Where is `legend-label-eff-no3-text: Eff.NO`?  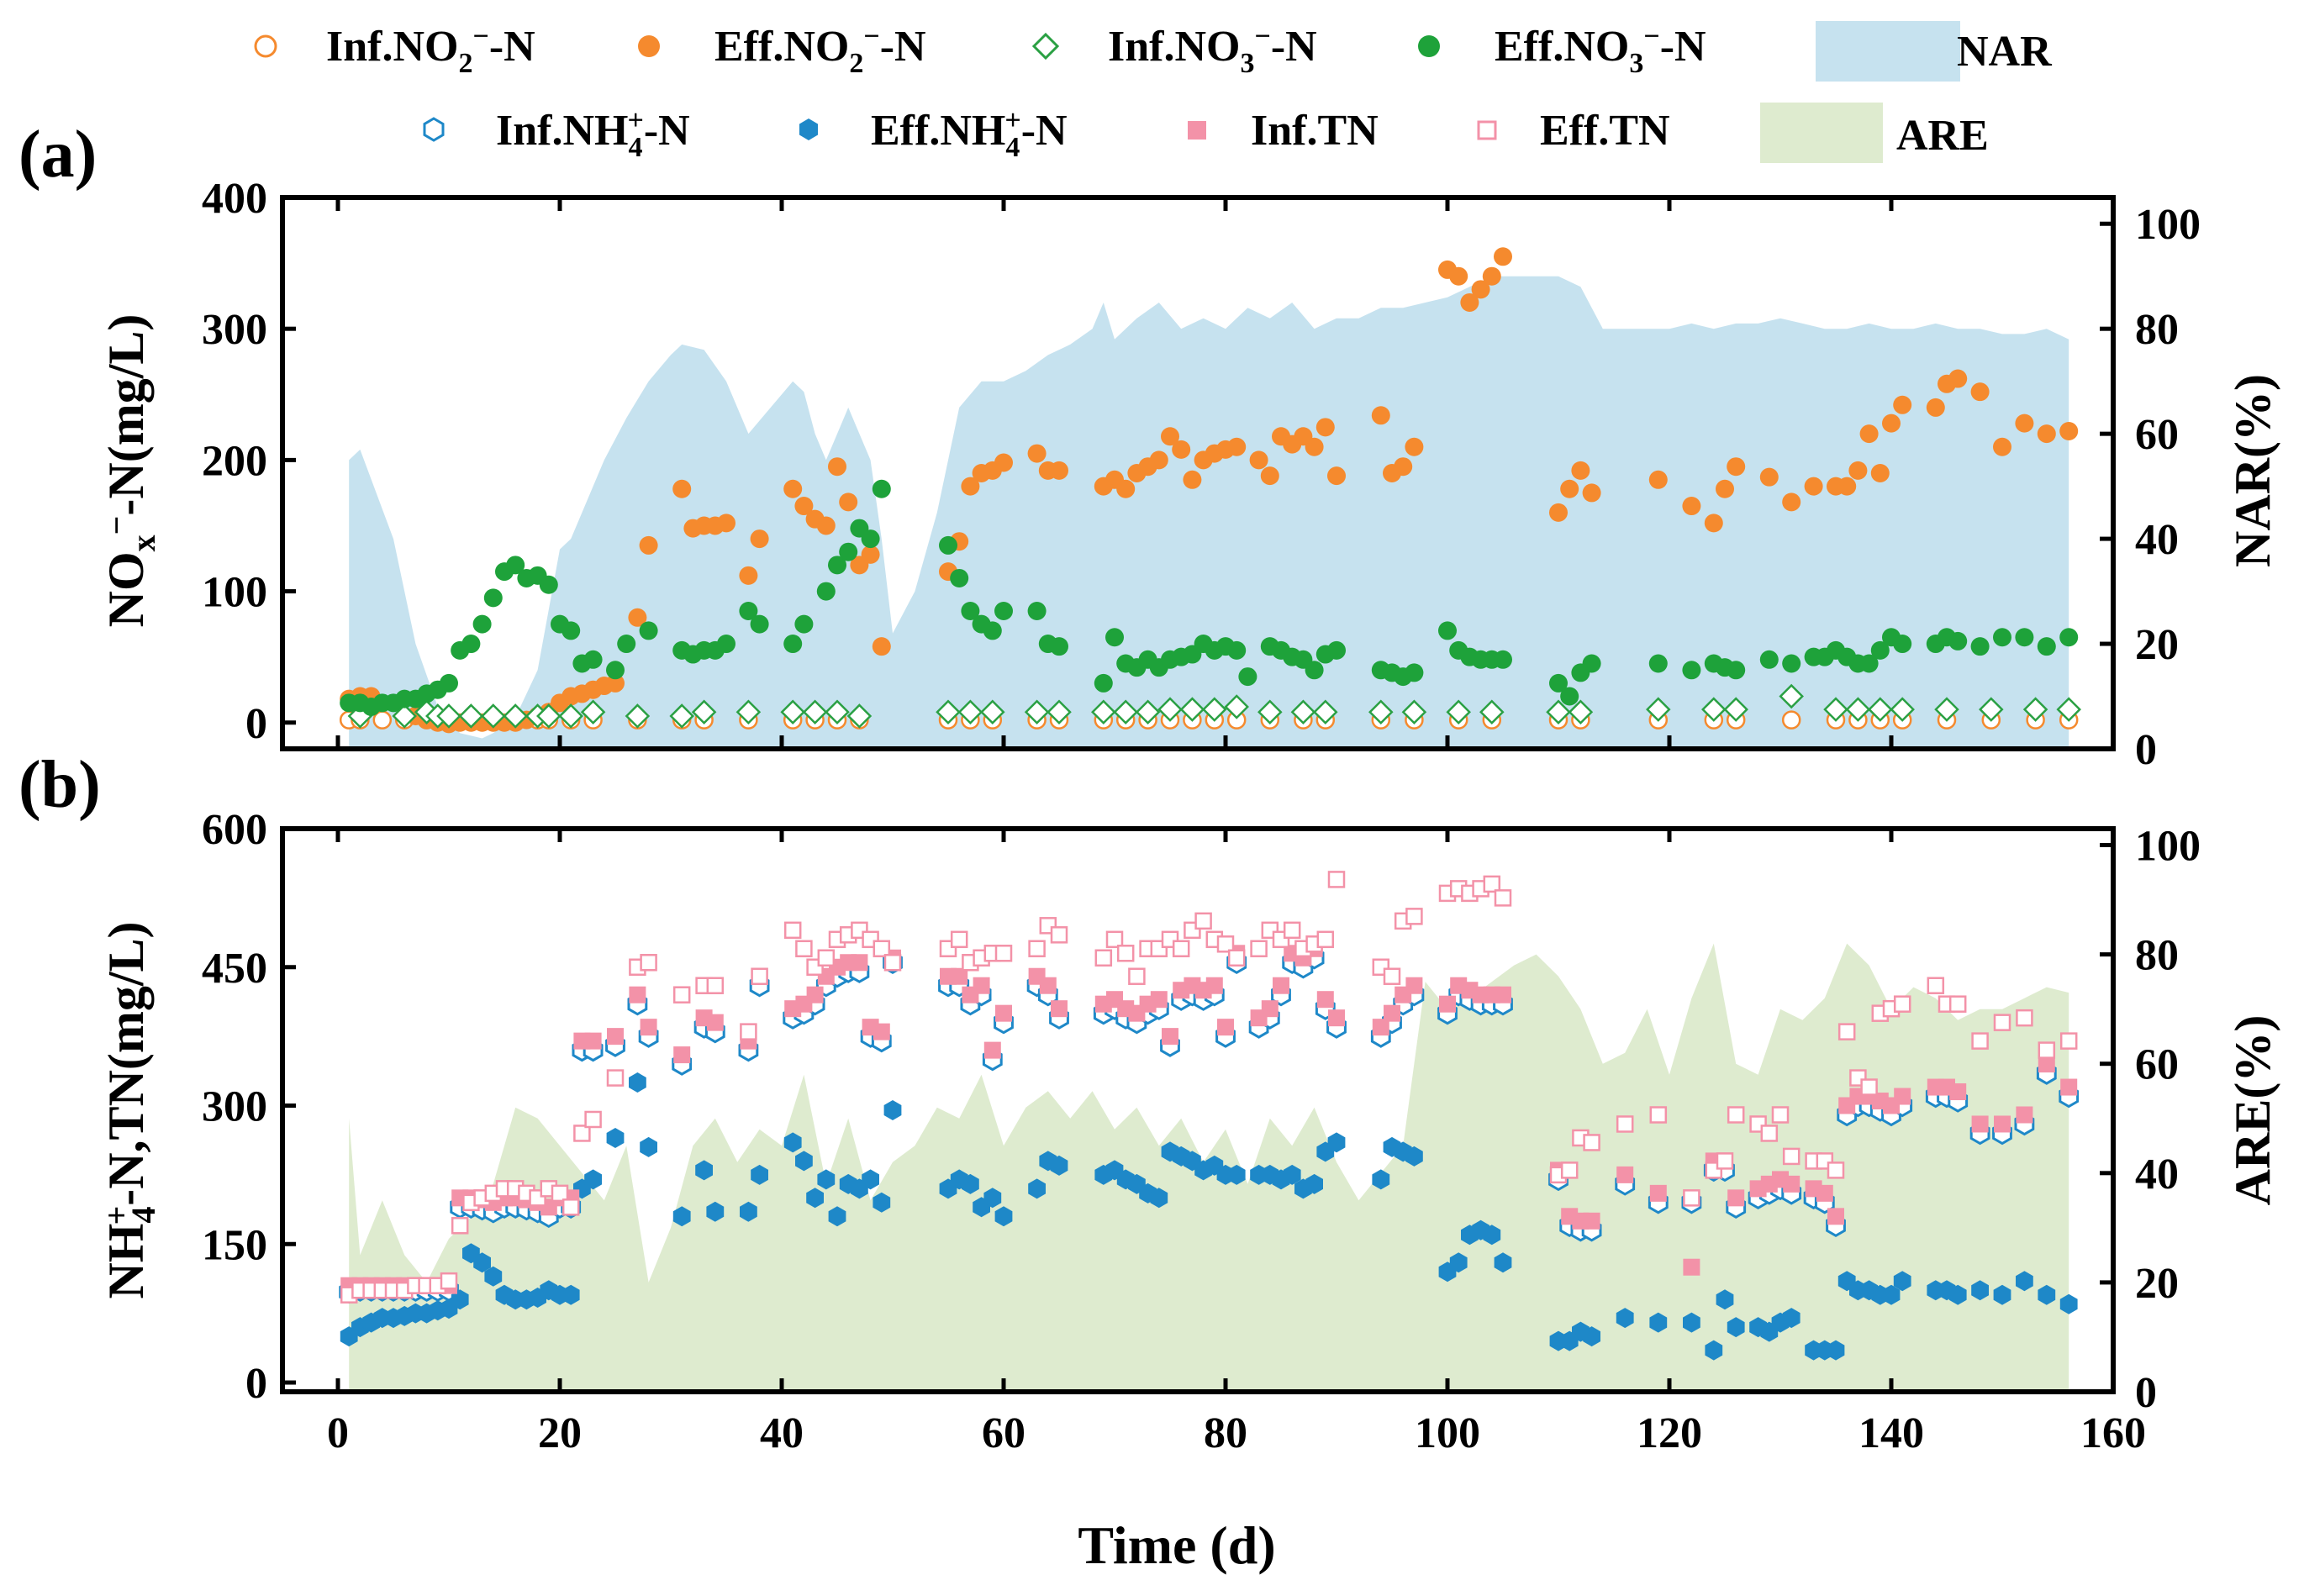 legend-label-eff-no3-text: Eff.NO is located at coordinates (1562, 47).